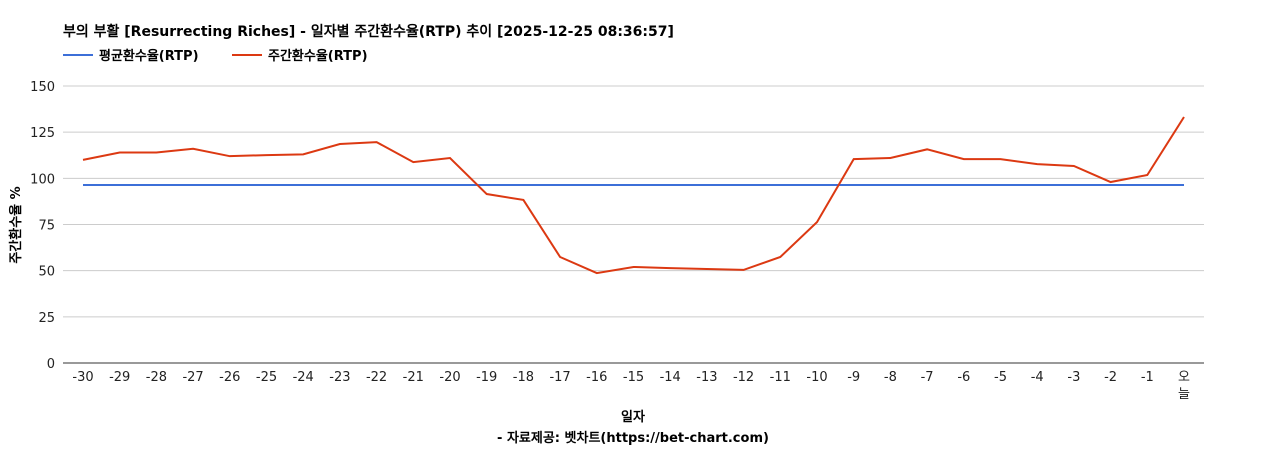 The image size is (1268, 450). I want to click on x-tick-label: -5, so click(1000, 377).